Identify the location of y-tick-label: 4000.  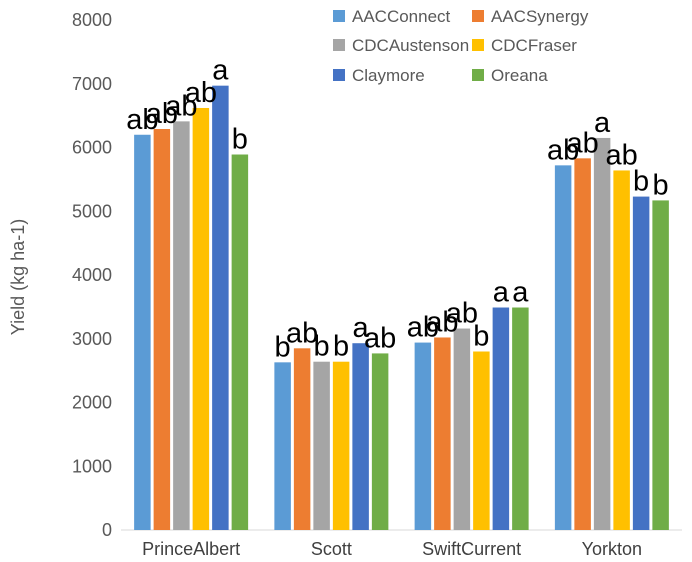
(92, 275).